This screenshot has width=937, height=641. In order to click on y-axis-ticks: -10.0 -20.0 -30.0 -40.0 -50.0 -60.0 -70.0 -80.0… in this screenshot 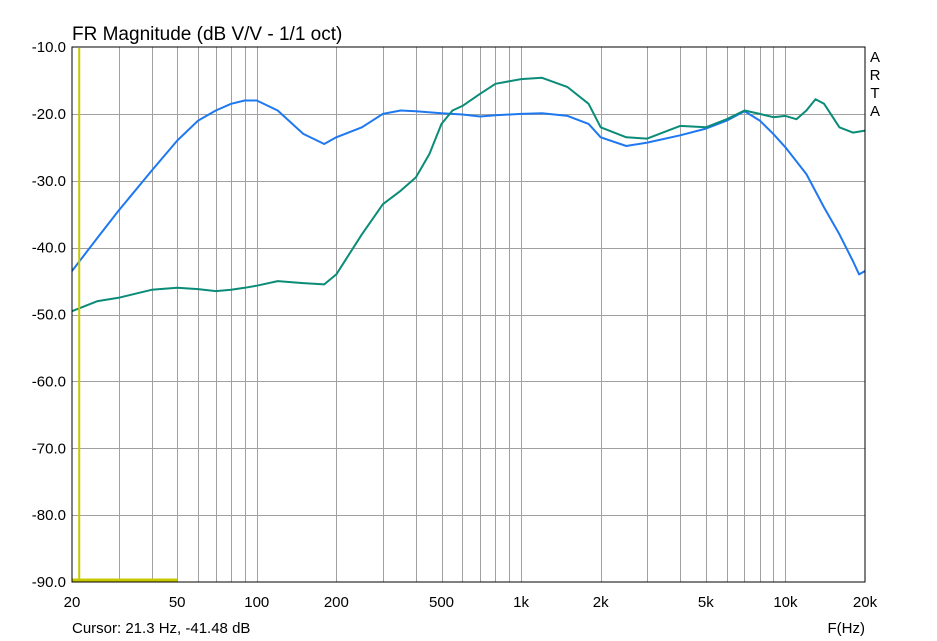, I will do `click(49, 315)`.